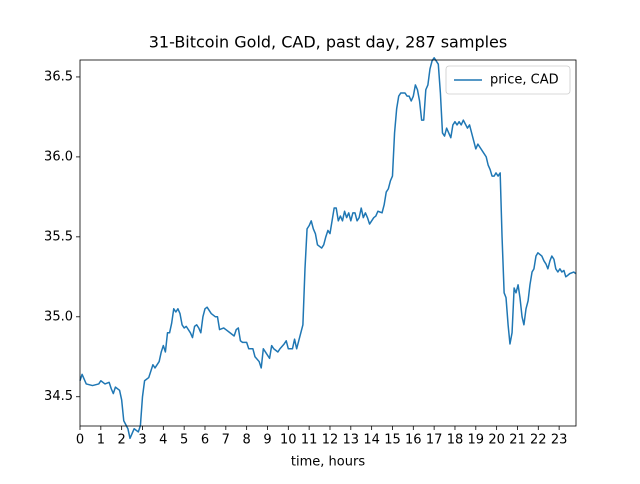 This screenshot has width=640, height=484. I want to click on x-tick-label: 7, so click(226, 440).